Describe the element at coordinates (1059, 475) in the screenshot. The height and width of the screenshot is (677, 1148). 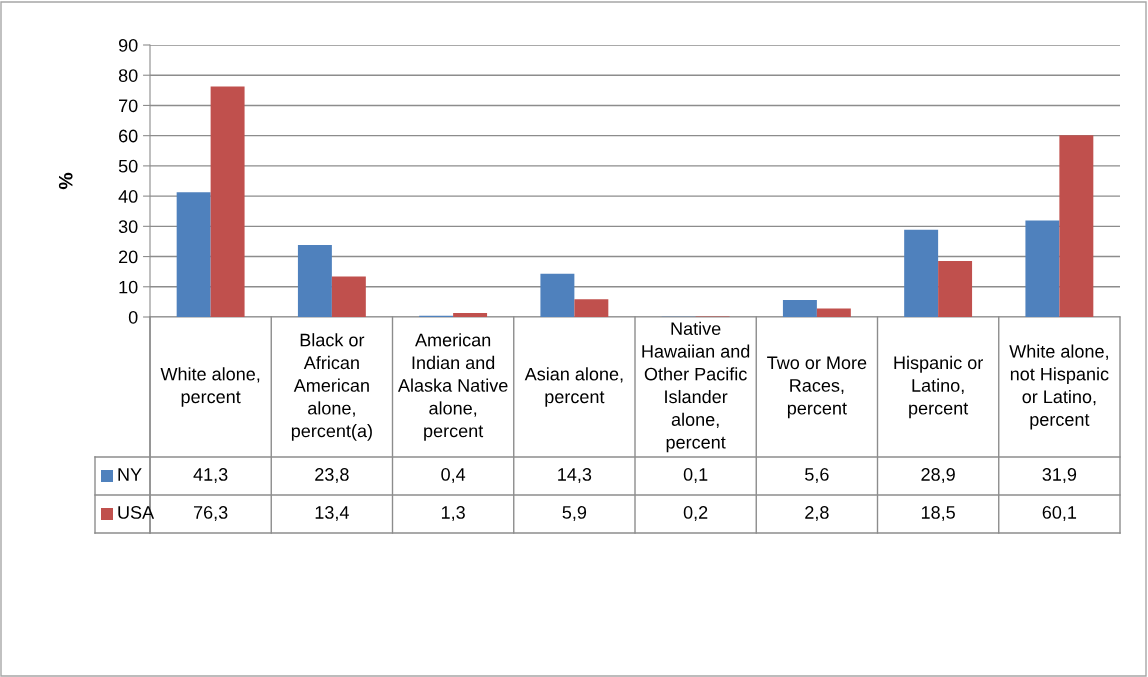
I see `data-label: 31,9` at that location.